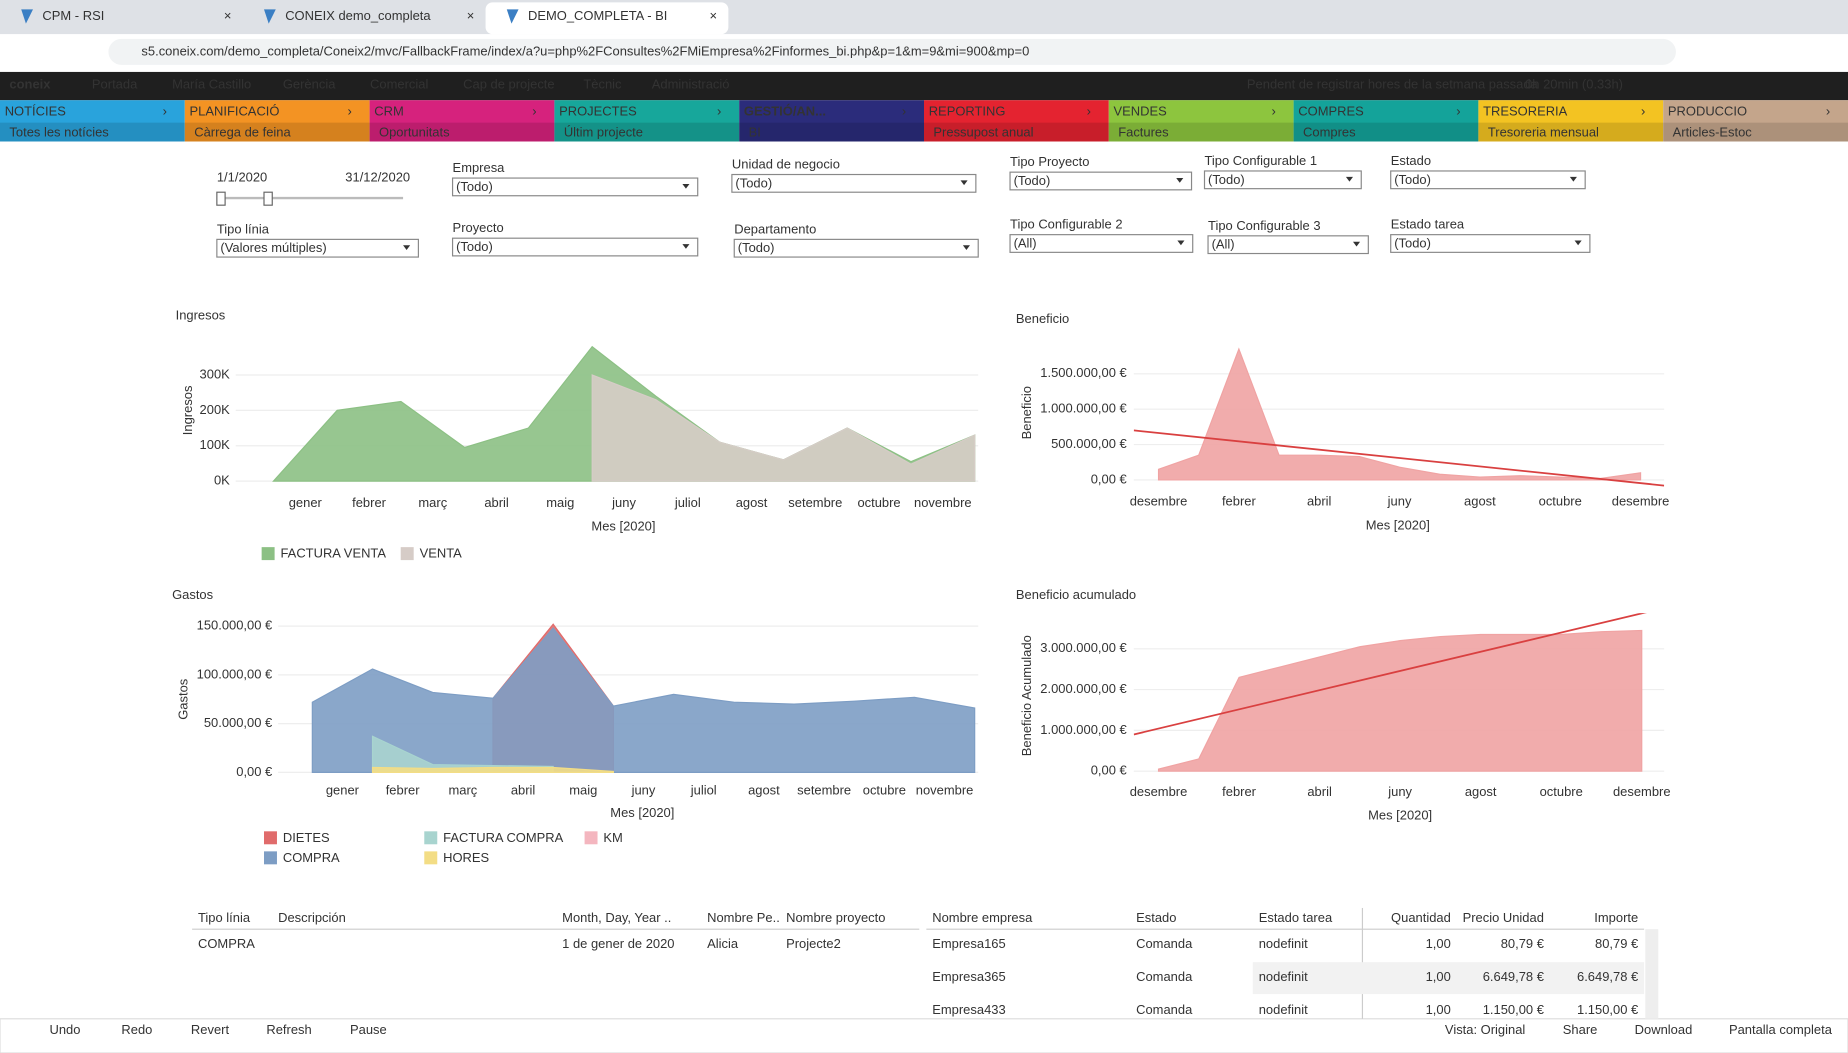  I want to click on x-tick-label: agost, so click(752, 502).